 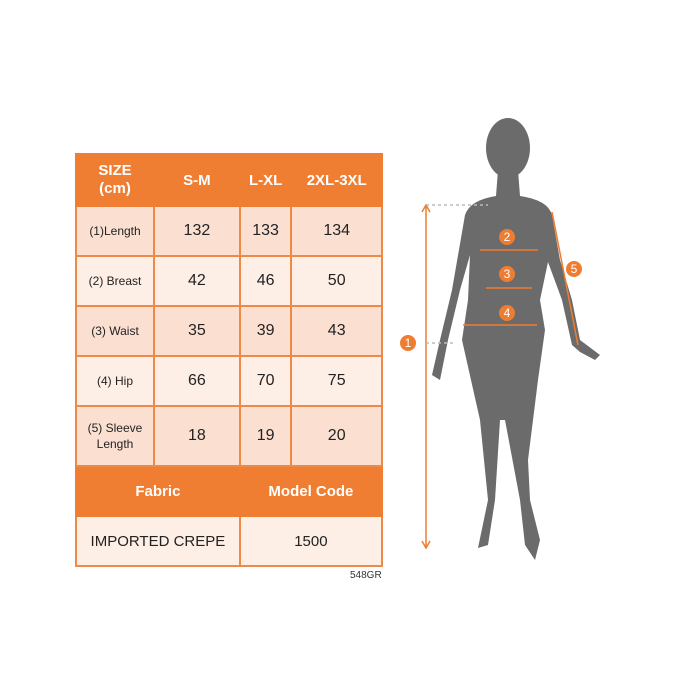 What do you see at coordinates (265, 180) in the screenshot?
I see `size-col-lxl: L-XL` at bounding box center [265, 180].